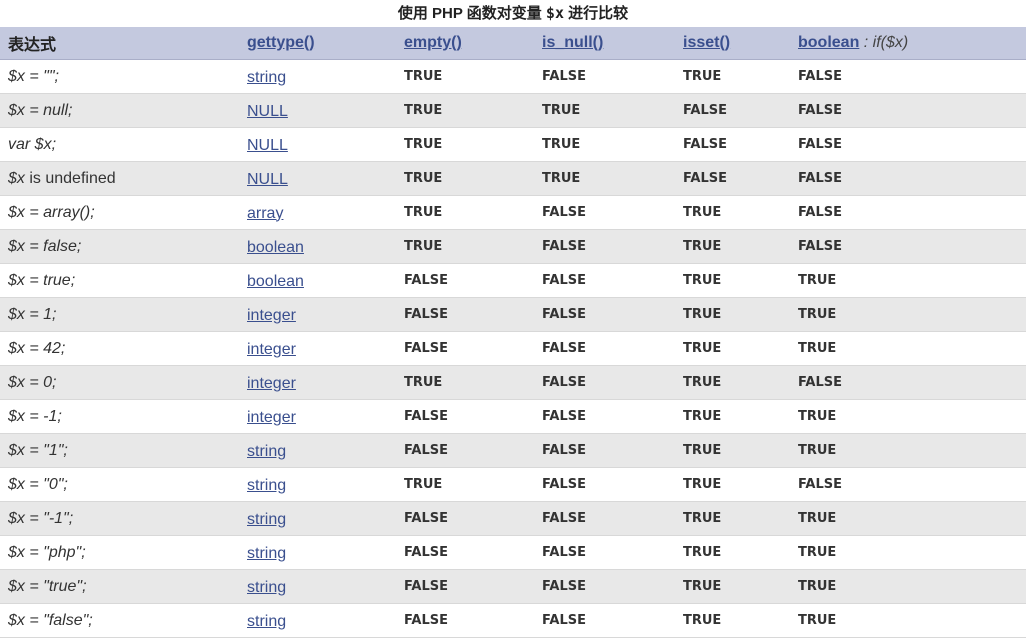 The height and width of the screenshot is (638, 1026). I want to click on header-gettype: gettype(), so click(317, 43).